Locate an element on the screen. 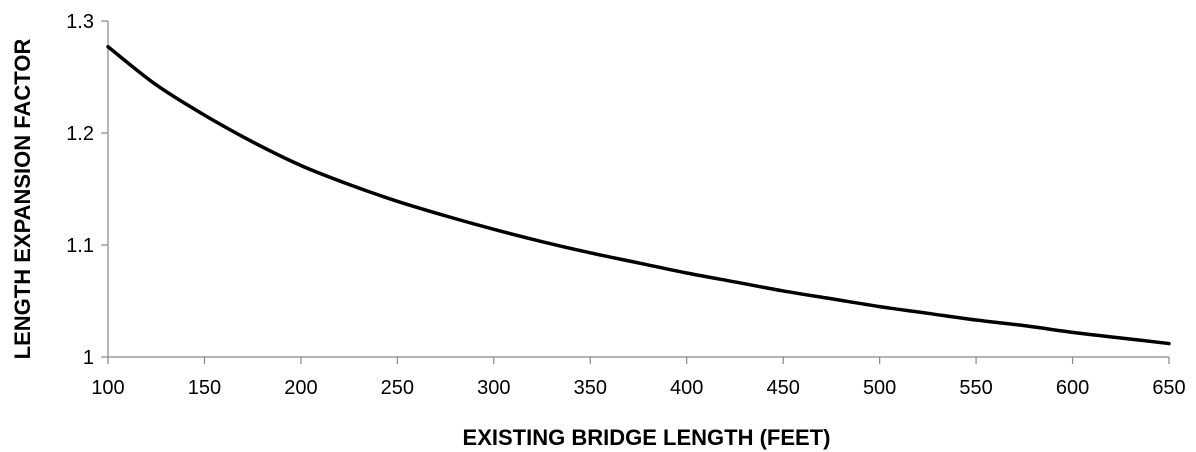  y-axis-ticks: 1 1.1 1.2 1.3 is located at coordinates (87, 190).